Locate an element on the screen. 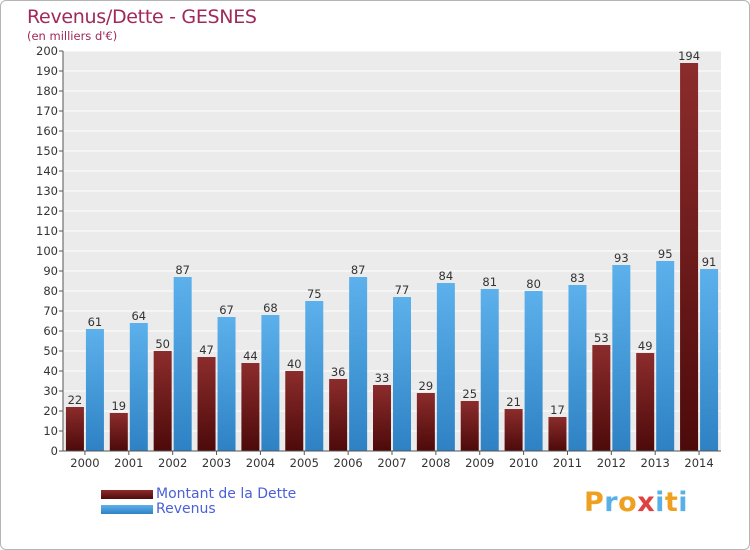 The height and width of the screenshot is (550, 750). y-tick-label: 20 is located at coordinates (50, 411).